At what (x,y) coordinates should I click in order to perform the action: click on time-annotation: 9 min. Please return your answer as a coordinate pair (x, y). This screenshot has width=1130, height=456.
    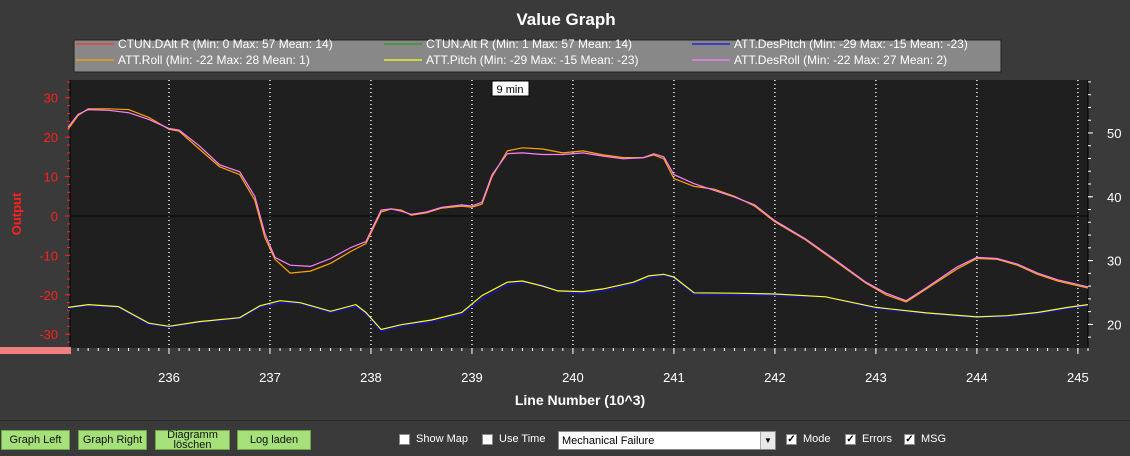
    Looking at the image, I should click on (510, 88).